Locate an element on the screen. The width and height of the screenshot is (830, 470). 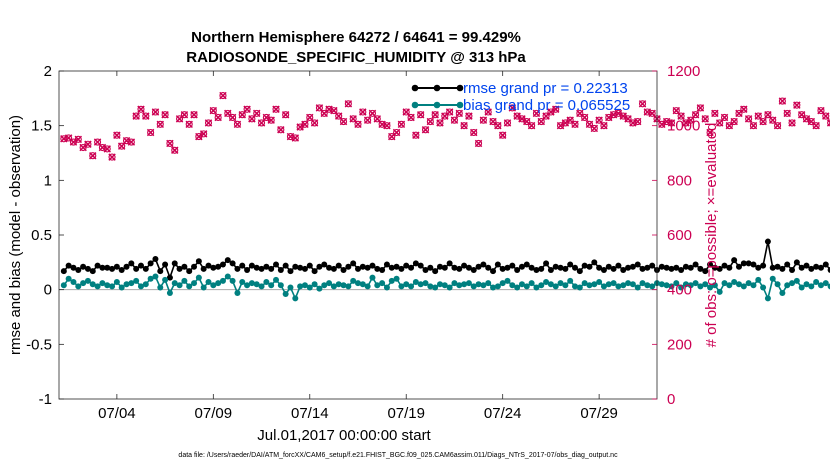
x-tick-label: 07/09 is located at coordinates (214, 413).